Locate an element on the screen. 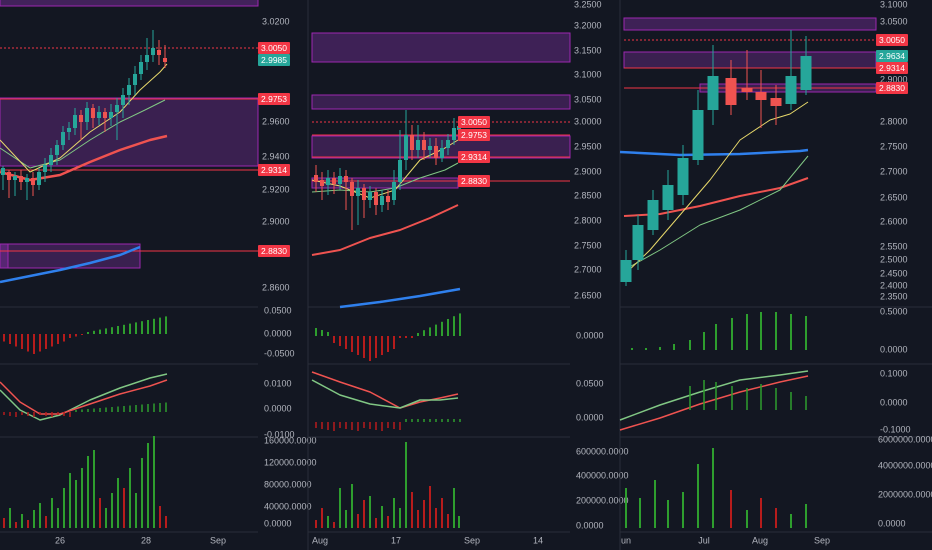 This screenshot has height=550, width=932. macd-signal-histogram is located at coordinates (85, 409).